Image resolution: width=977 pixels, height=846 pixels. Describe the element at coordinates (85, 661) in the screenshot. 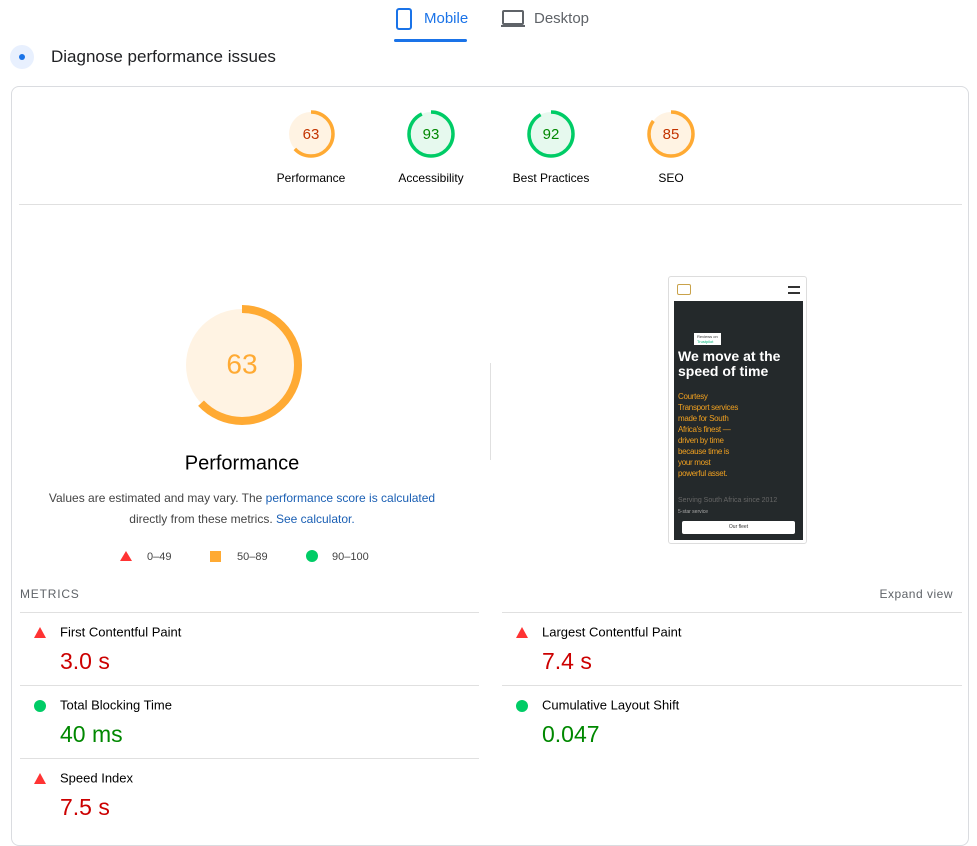

I see `metric-value: 3.0 s` at that location.